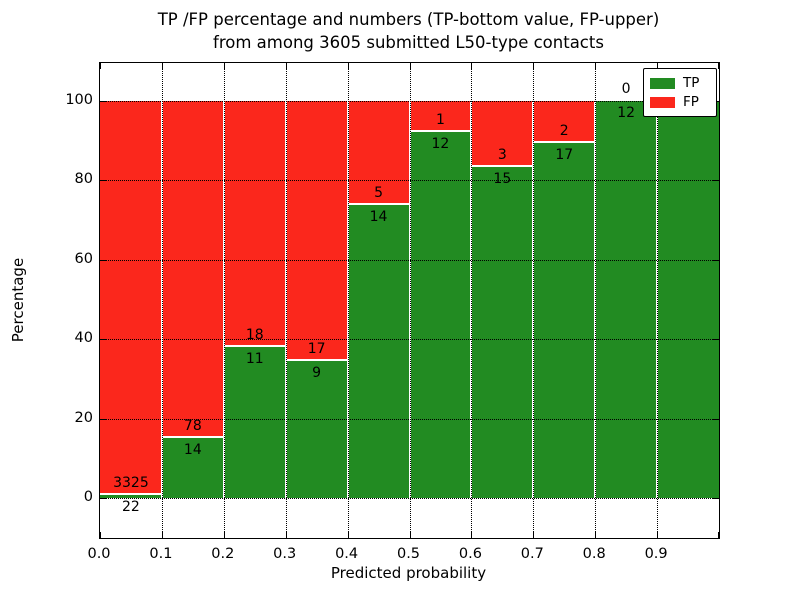 The height and width of the screenshot is (600, 800). What do you see at coordinates (662, 102) in the screenshot?
I see `fp-legend-swatch` at bounding box center [662, 102].